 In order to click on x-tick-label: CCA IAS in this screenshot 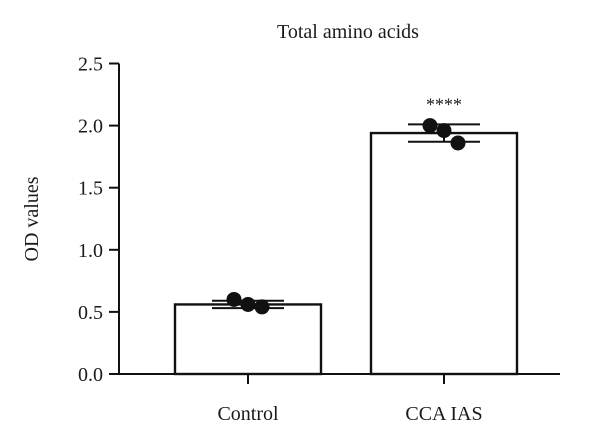, I will do `click(443, 414)`.